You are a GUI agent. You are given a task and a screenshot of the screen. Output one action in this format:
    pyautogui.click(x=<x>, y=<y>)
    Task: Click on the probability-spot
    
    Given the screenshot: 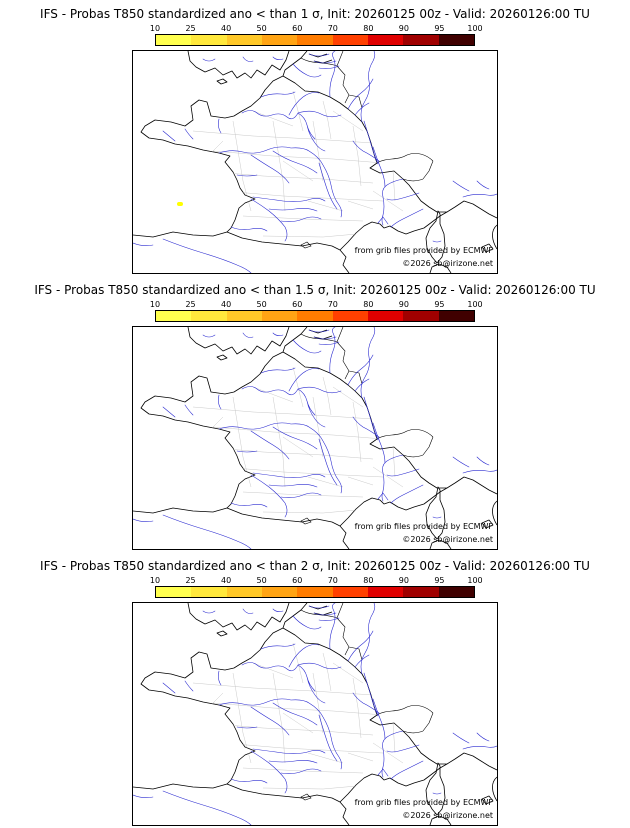 What is the action you would take?
    pyautogui.click(x=180, y=204)
    